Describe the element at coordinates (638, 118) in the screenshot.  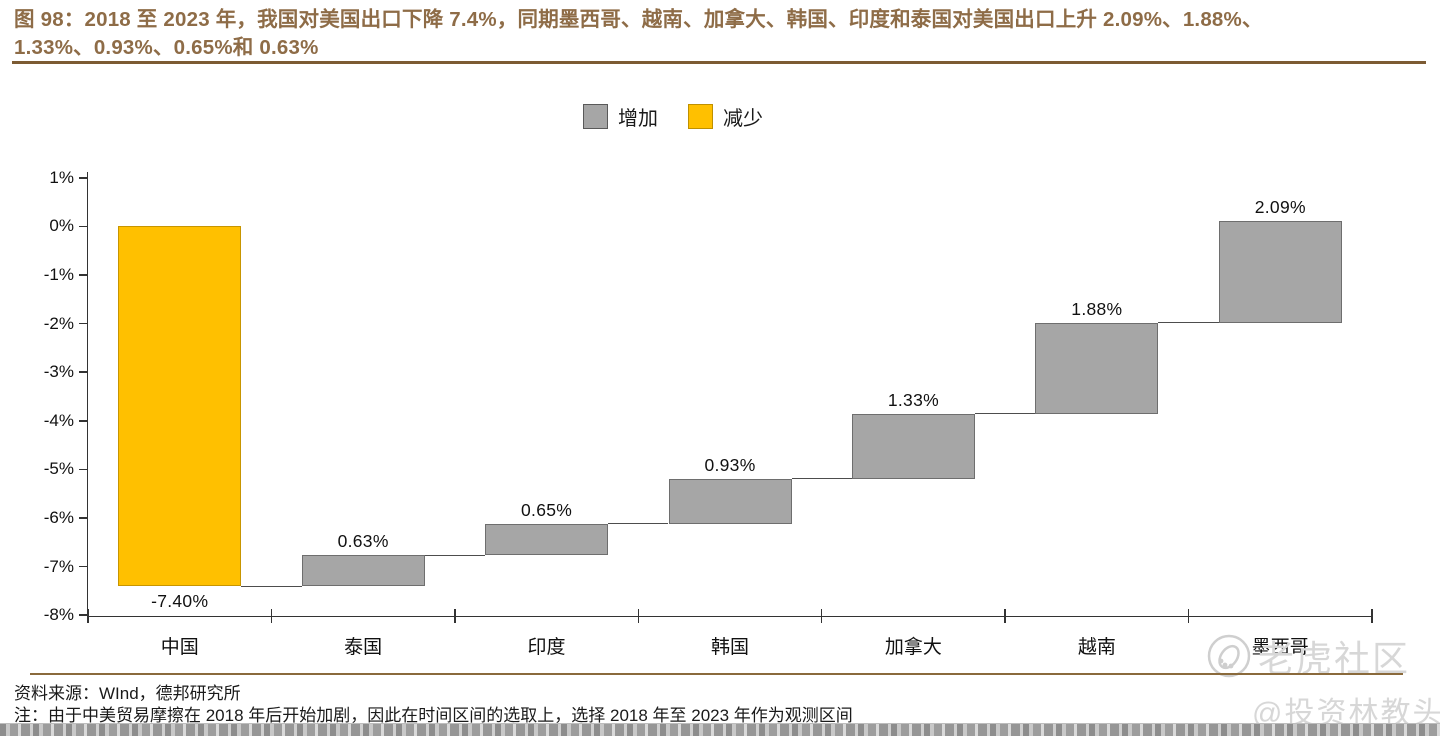
I see `legend-label-increase: 增加` at that location.